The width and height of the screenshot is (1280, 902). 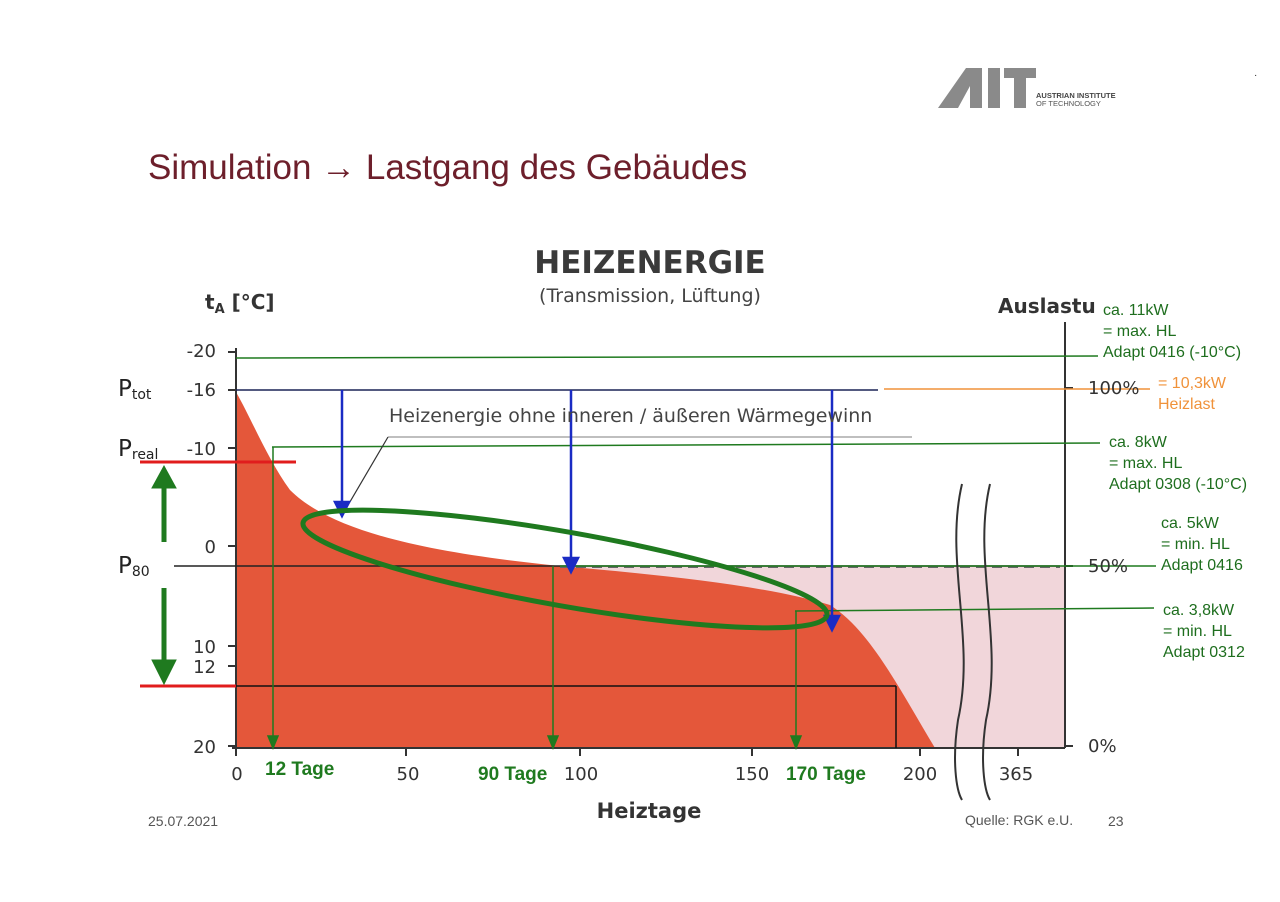 What do you see at coordinates (240, 303) in the screenshot?
I see `y-axis-label: tA [°C]` at bounding box center [240, 303].